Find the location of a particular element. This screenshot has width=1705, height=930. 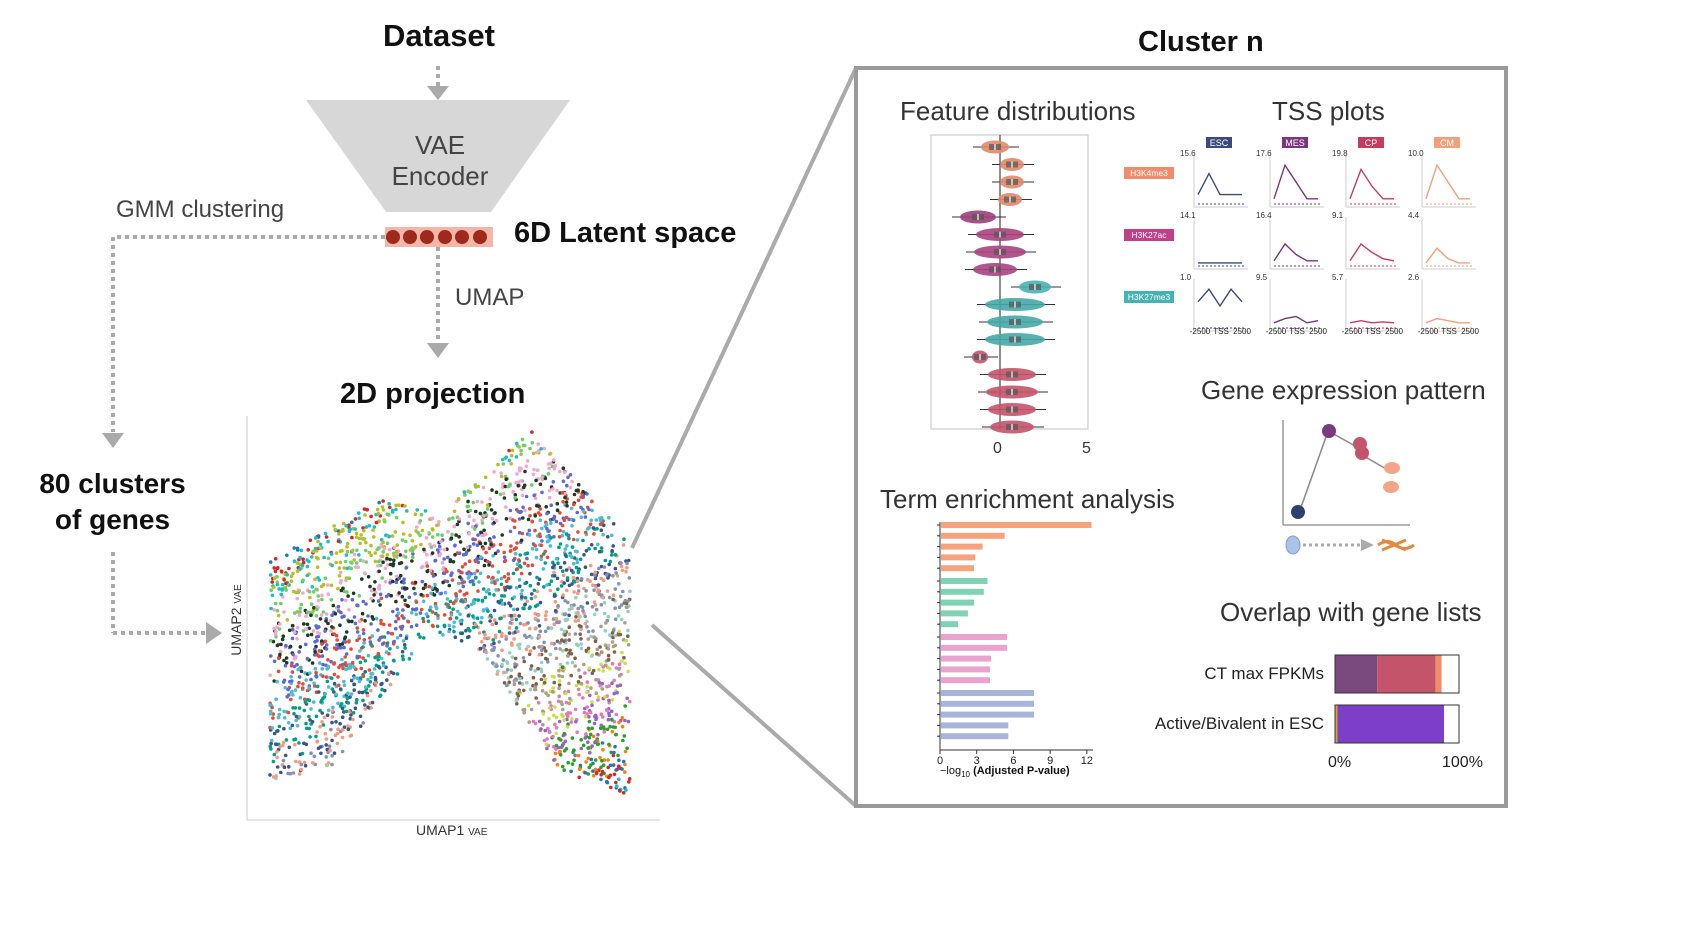

tss-cell-max: 1.0 is located at coordinates (1186, 277).